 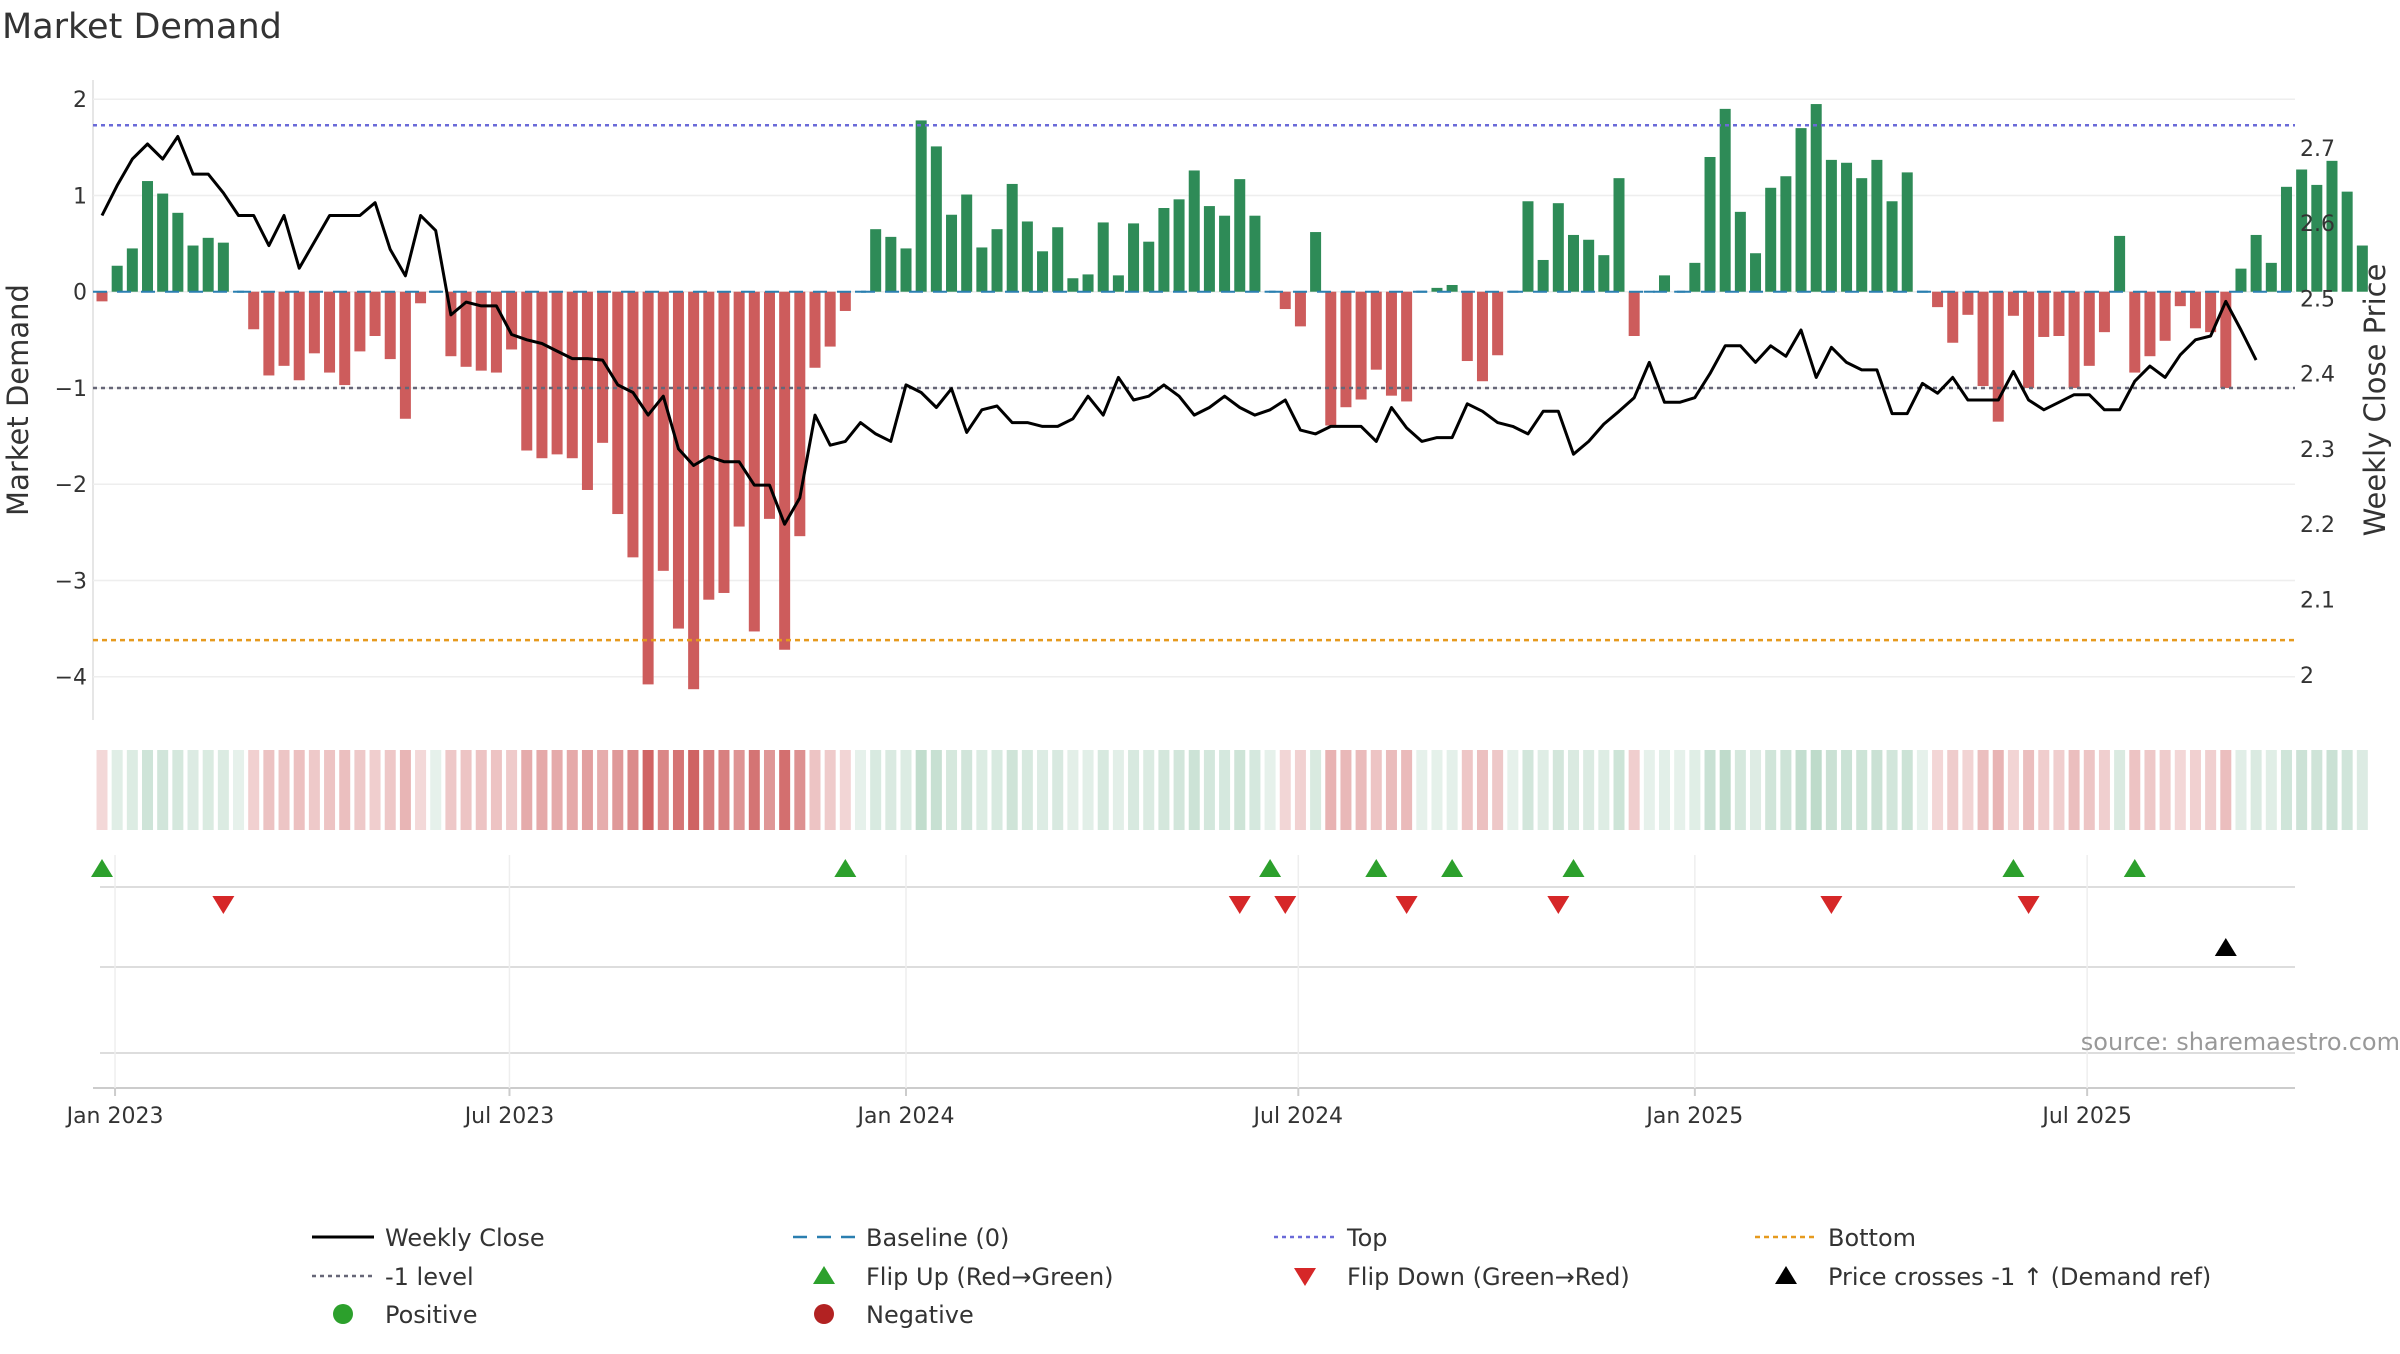 What do you see at coordinates (71, 678) in the screenshot?
I see `y-tick-left: −4` at bounding box center [71, 678].